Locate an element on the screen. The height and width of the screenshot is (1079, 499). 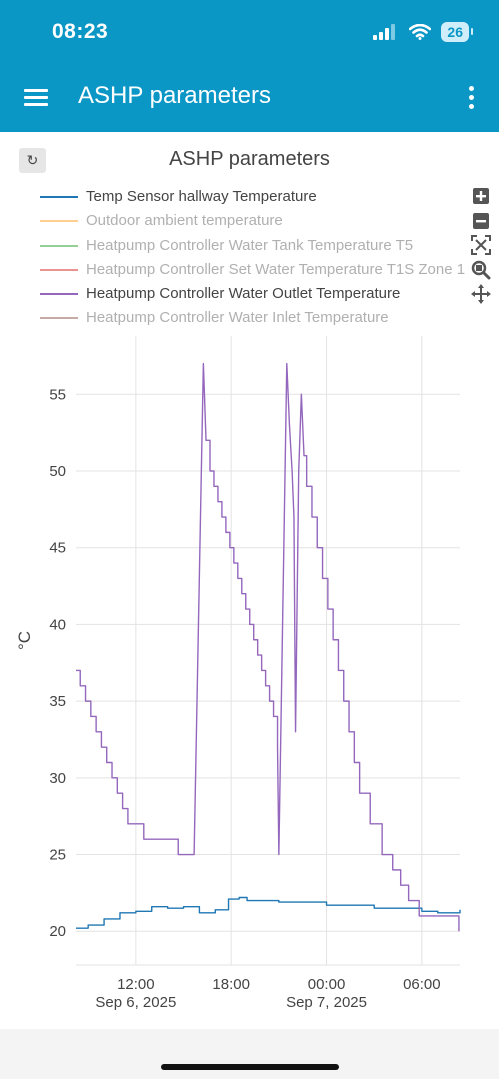
y-tick-label: 50 is located at coordinates (57, 471).